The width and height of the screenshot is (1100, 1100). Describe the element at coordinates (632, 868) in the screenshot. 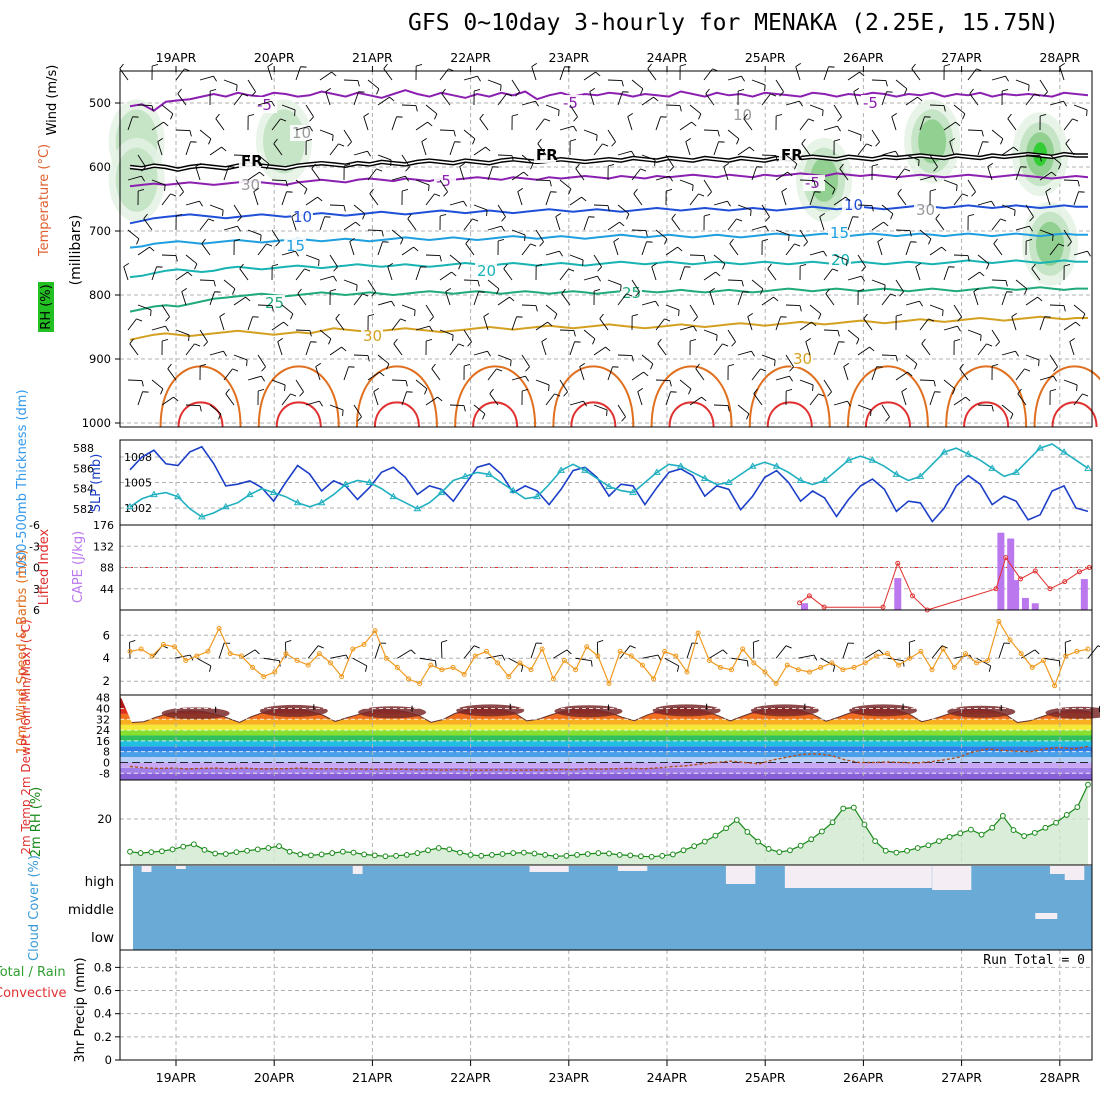

I see `cloud-gap` at that location.